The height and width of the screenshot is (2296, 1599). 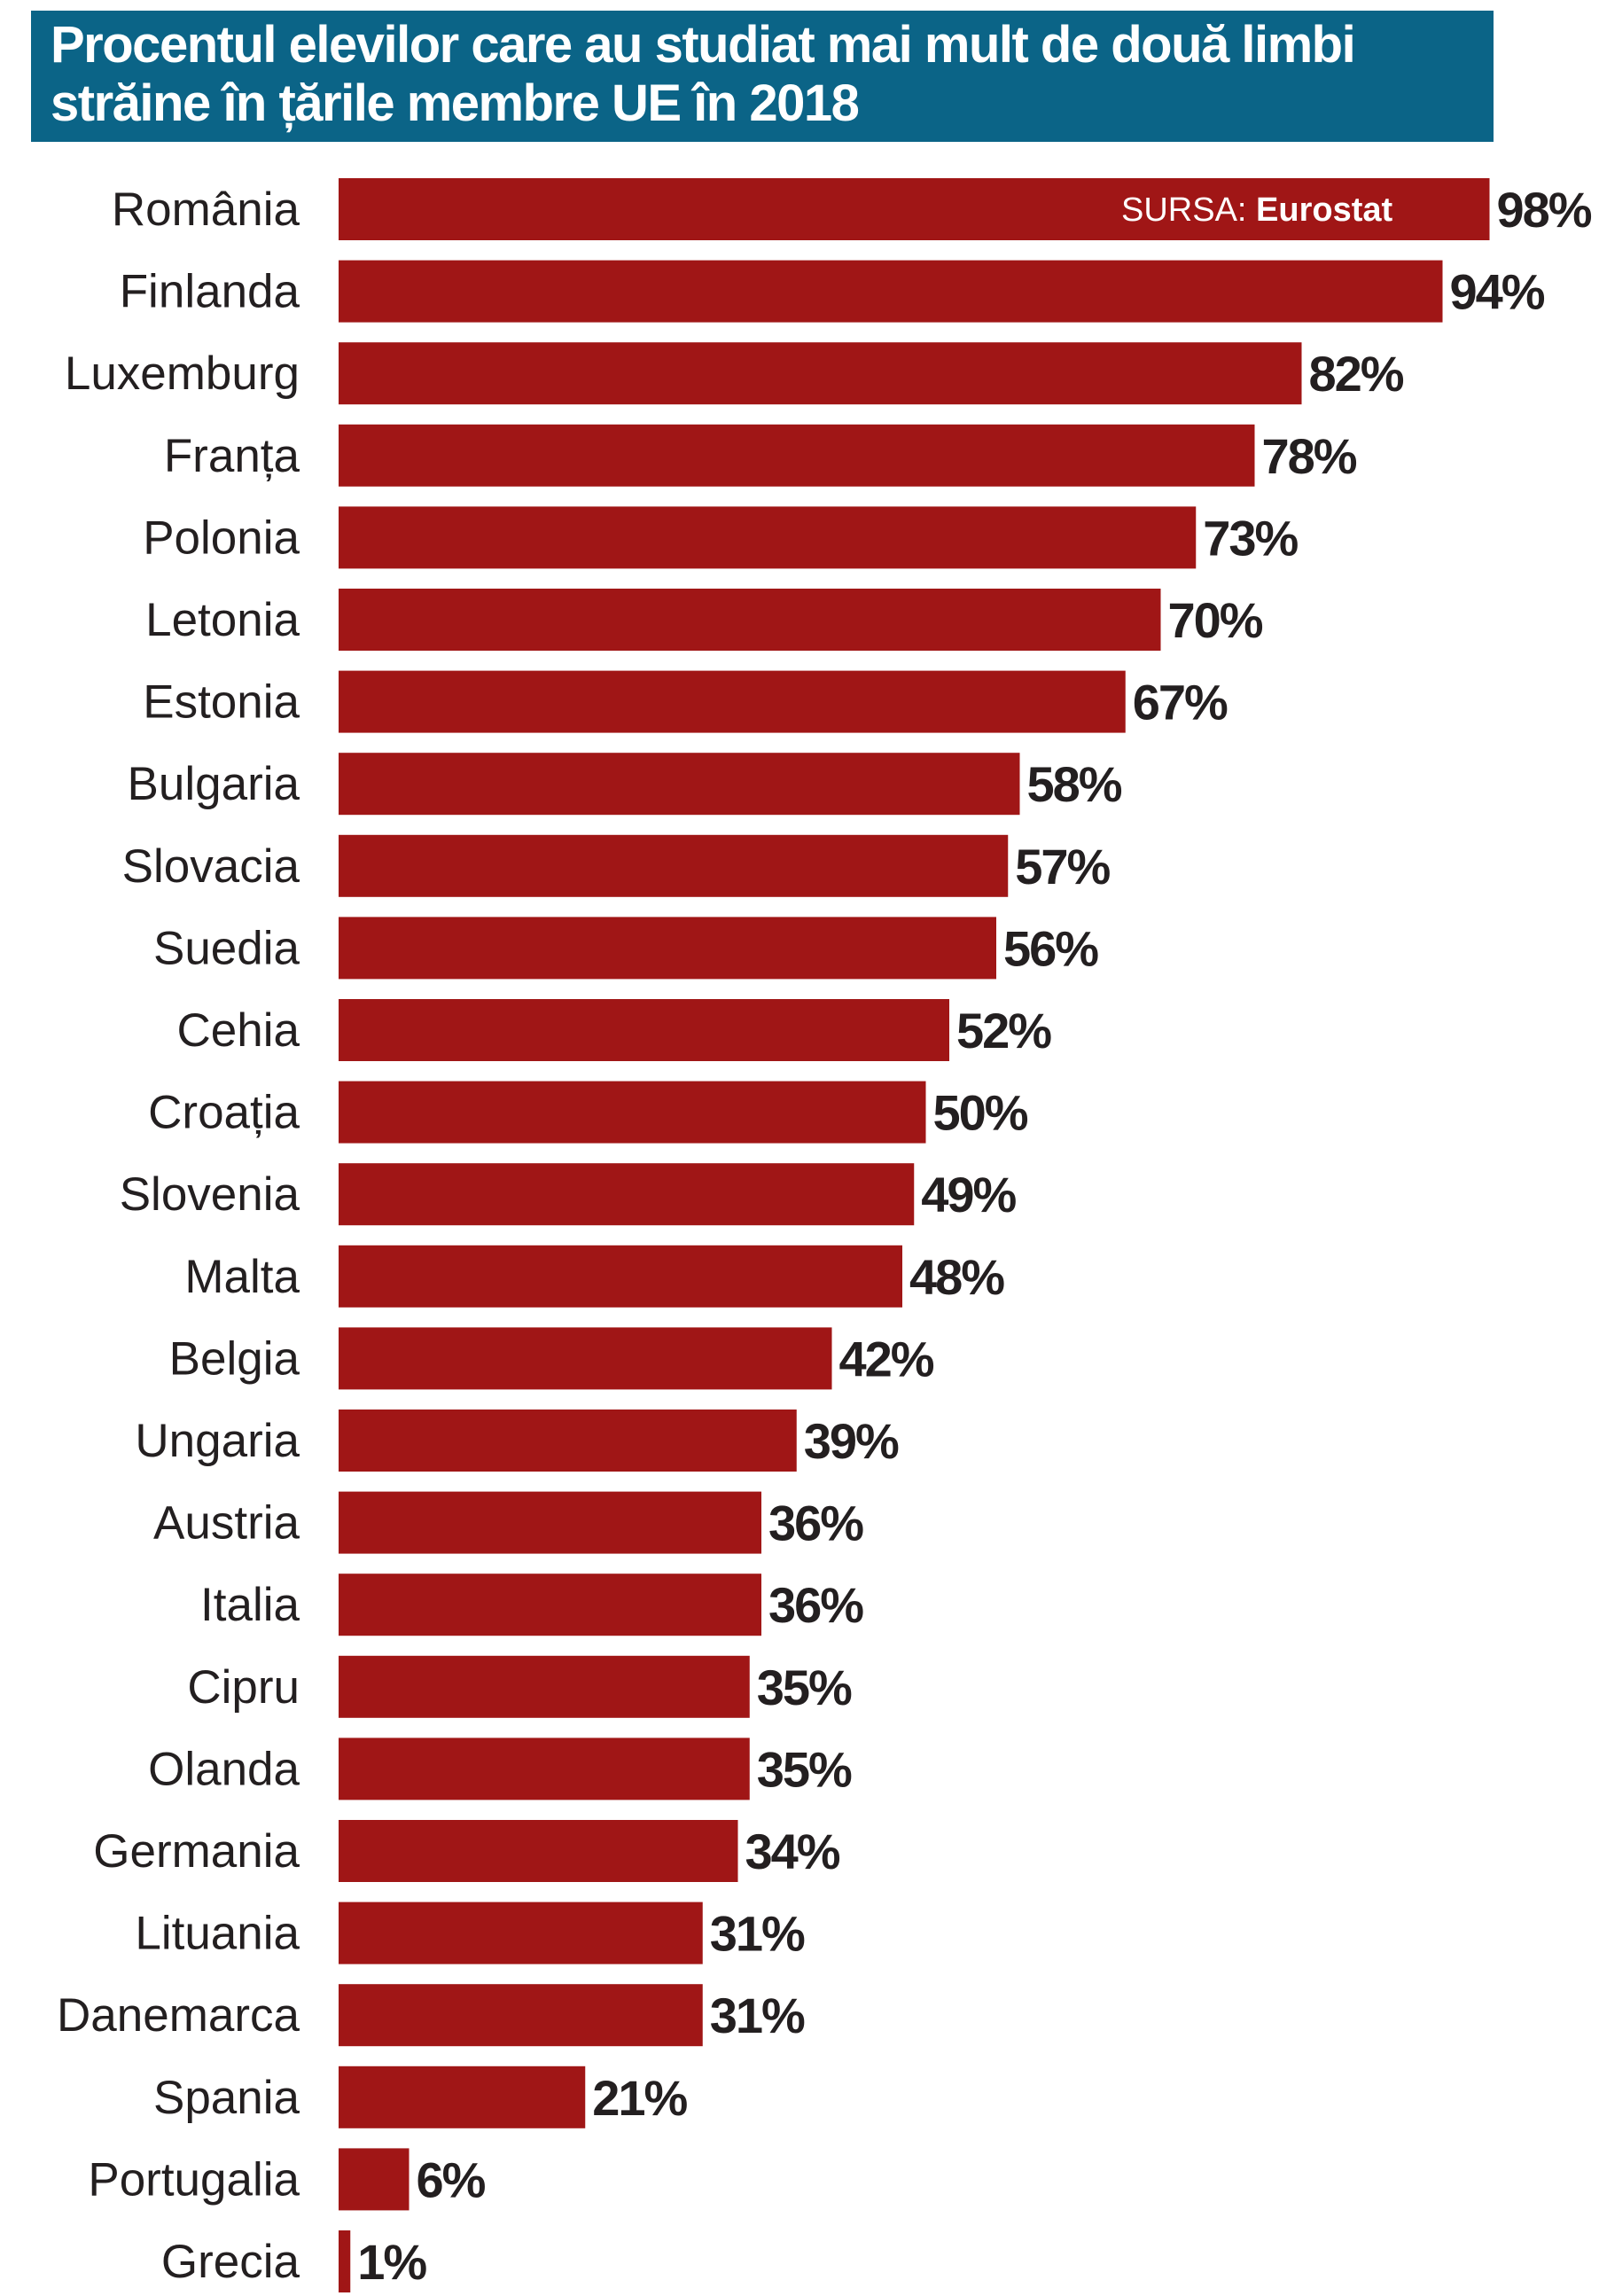 What do you see at coordinates (210, 1194) in the screenshot?
I see `category-label: Slovenia` at bounding box center [210, 1194].